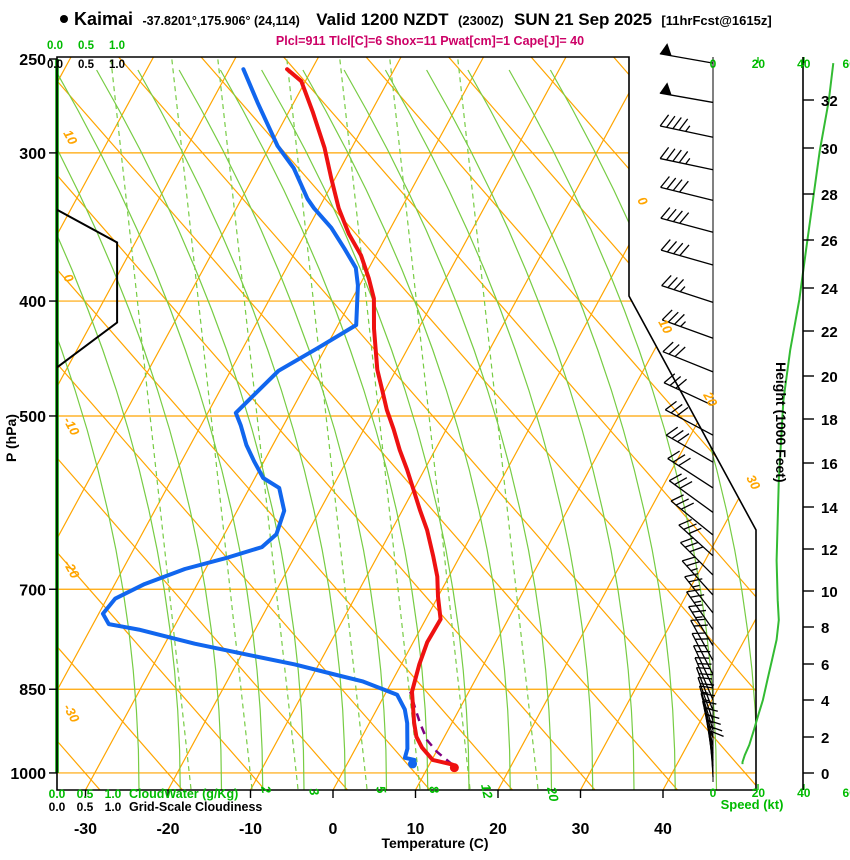  I want to click on surface-temperature-dot, so click(454, 768).